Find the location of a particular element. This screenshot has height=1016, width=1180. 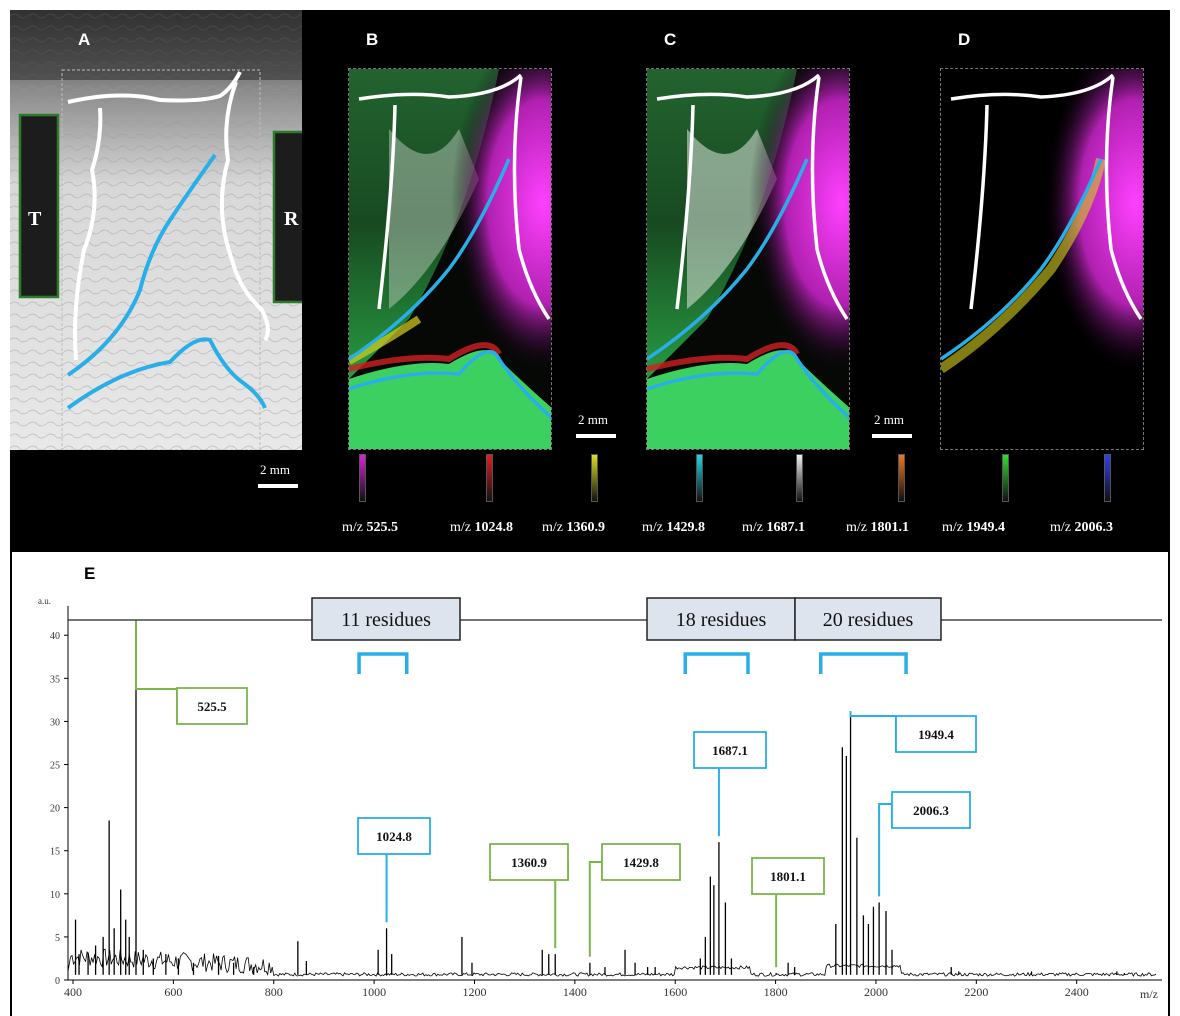

x-tick-label: 1200 is located at coordinates (474, 992).